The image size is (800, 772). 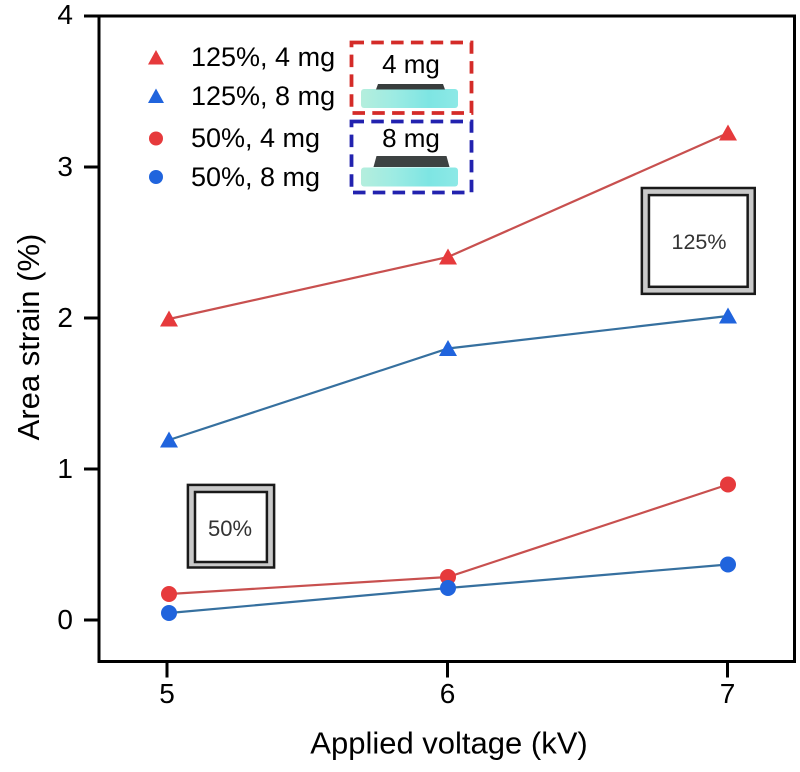 What do you see at coordinates (65, 468) in the screenshot?
I see `svg-text: 1` at bounding box center [65, 468].